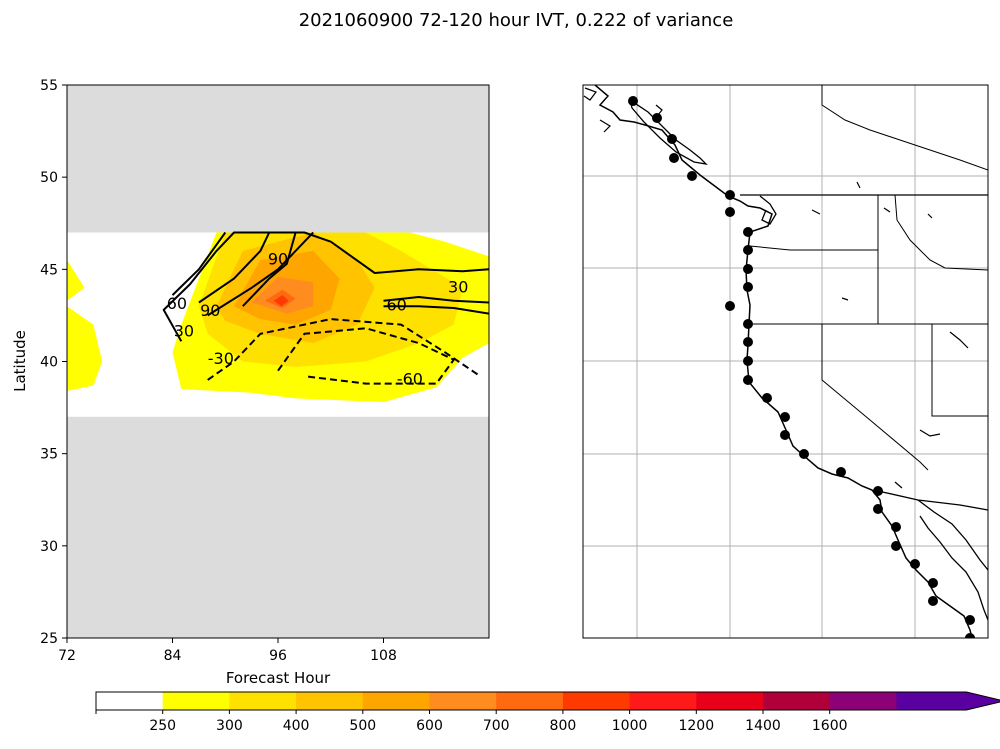 The width and height of the screenshot is (1000, 749). I want to click on colorbar-tick-label: 300, so click(229, 726).